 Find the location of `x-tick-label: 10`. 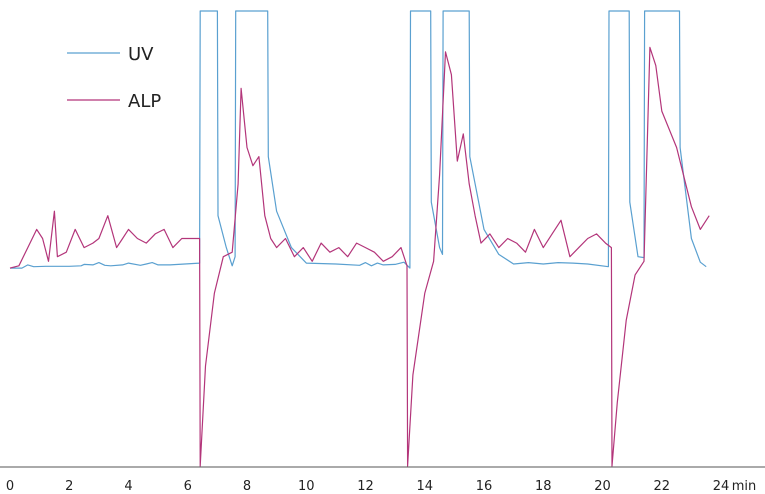

x-tick-label: 10 is located at coordinates (306, 486).